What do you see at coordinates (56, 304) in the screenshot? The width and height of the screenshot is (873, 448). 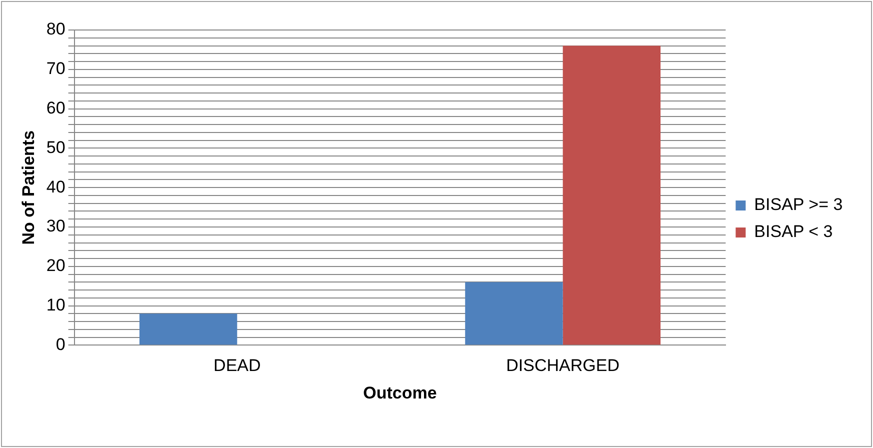 I see `y-tick-label: 10` at bounding box center [56, 304].